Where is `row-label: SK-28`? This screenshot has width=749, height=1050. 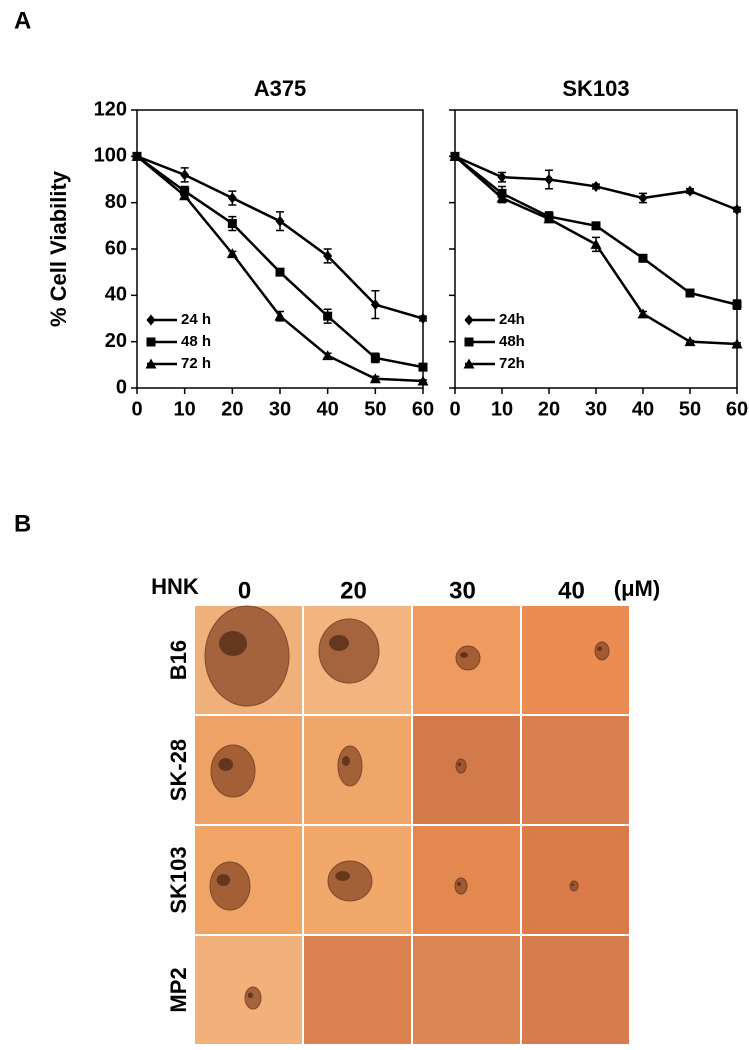
row-label: SK-28 is located at coordinates (178, 770).